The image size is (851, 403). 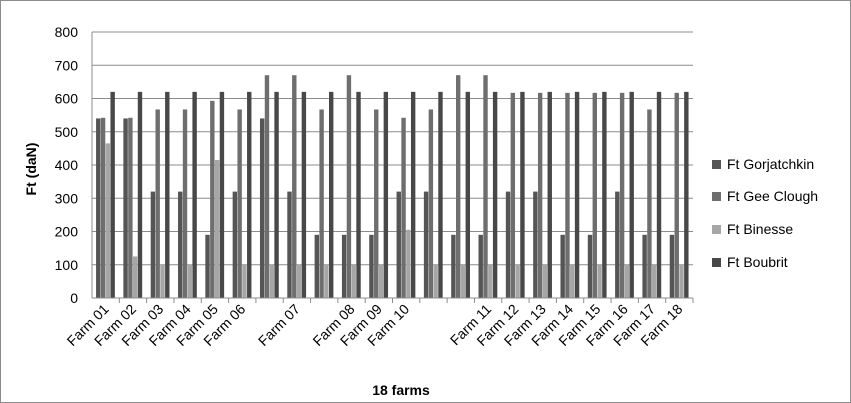 What do you see at coordinates (67, 132) in the screenshot?
I see `y-tick-label: 500` at bounding box center [67, 132].